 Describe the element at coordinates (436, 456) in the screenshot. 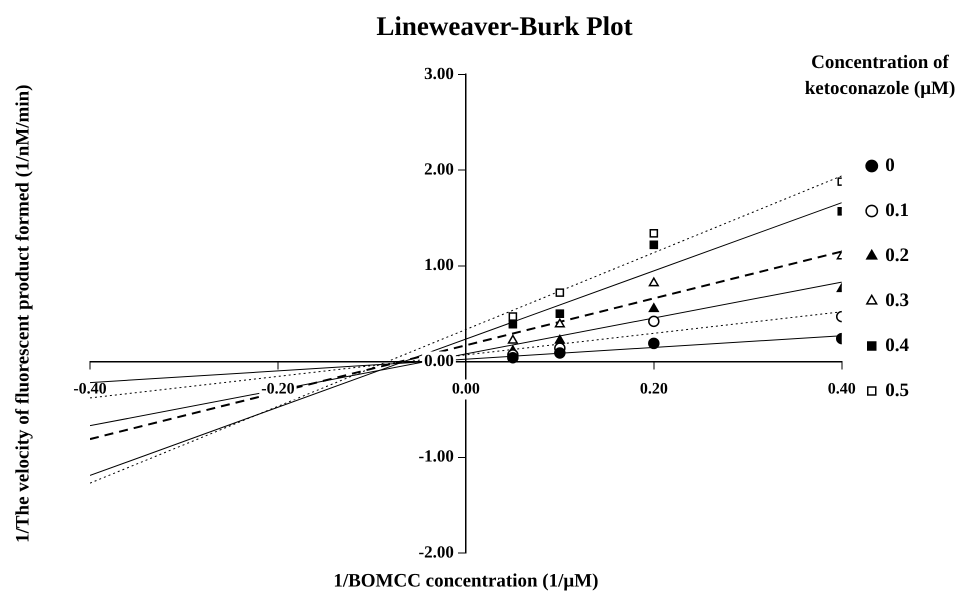

I see `y-tick-label: -1.00` at that location.